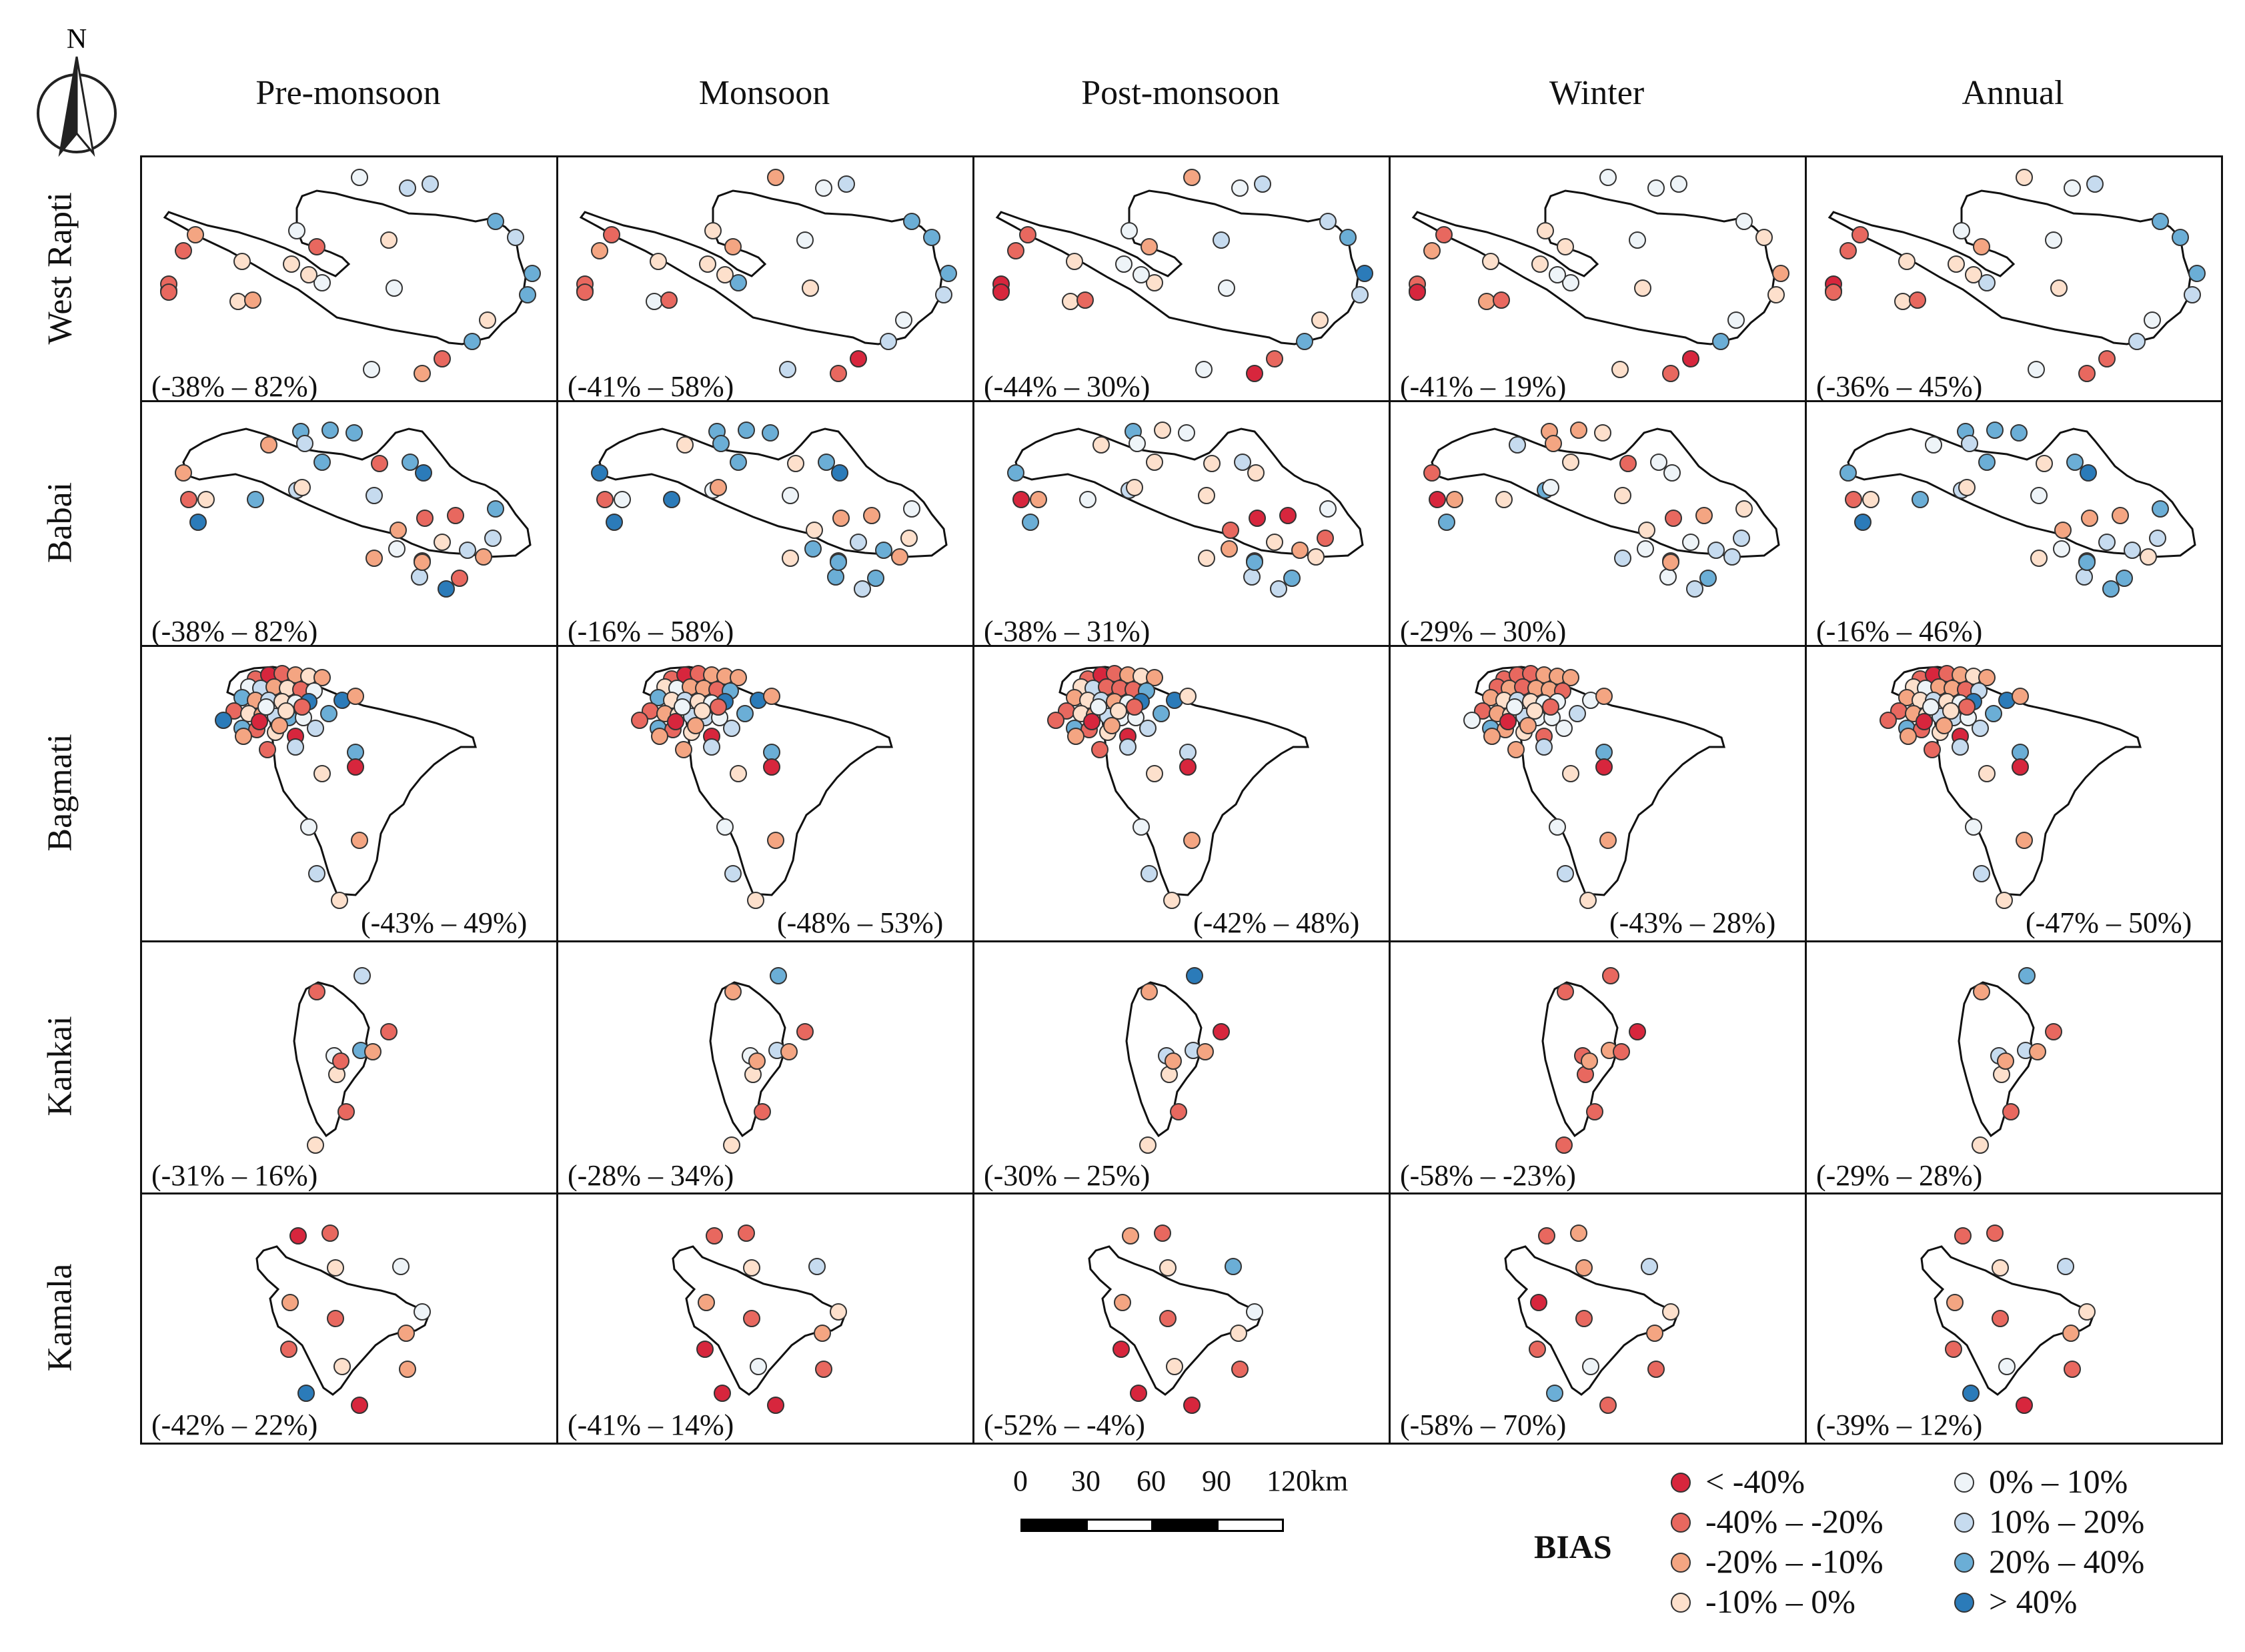 Image resolution: width=2245 pixels, height=1652 pixels. What do you see at coordinates (348, 93) in the screenshot?
I see `column-title-pre-monsoon: Pre-monsoon` at bounding box center [348, 93].